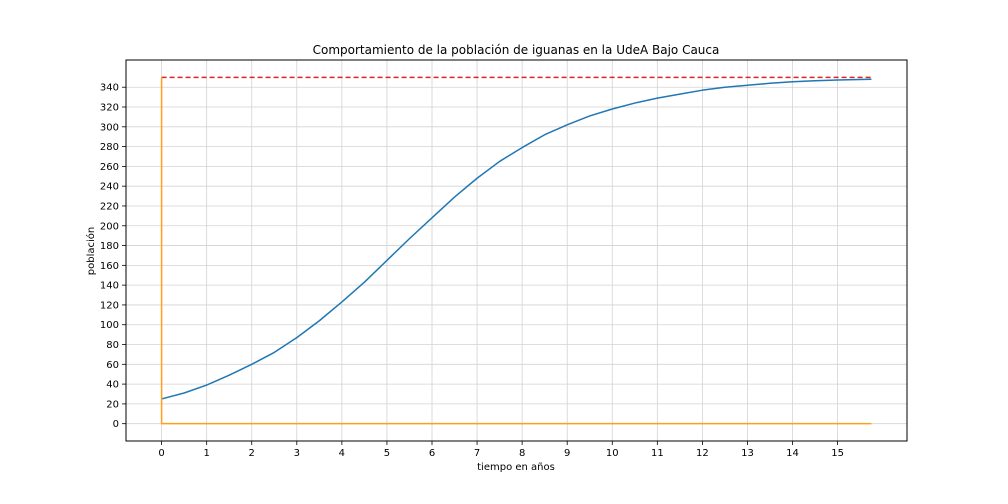  I want to click on y-tick-label: 40, so click(112, 385).